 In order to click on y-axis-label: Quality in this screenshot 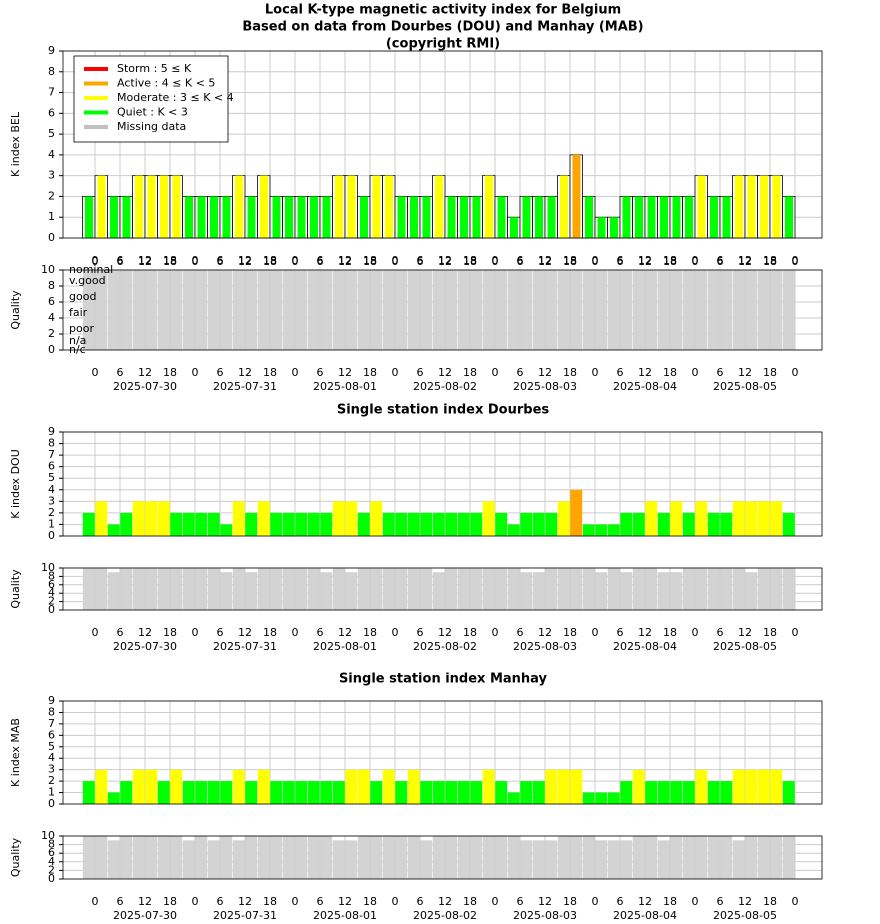, I will do `click(15, 589)`.